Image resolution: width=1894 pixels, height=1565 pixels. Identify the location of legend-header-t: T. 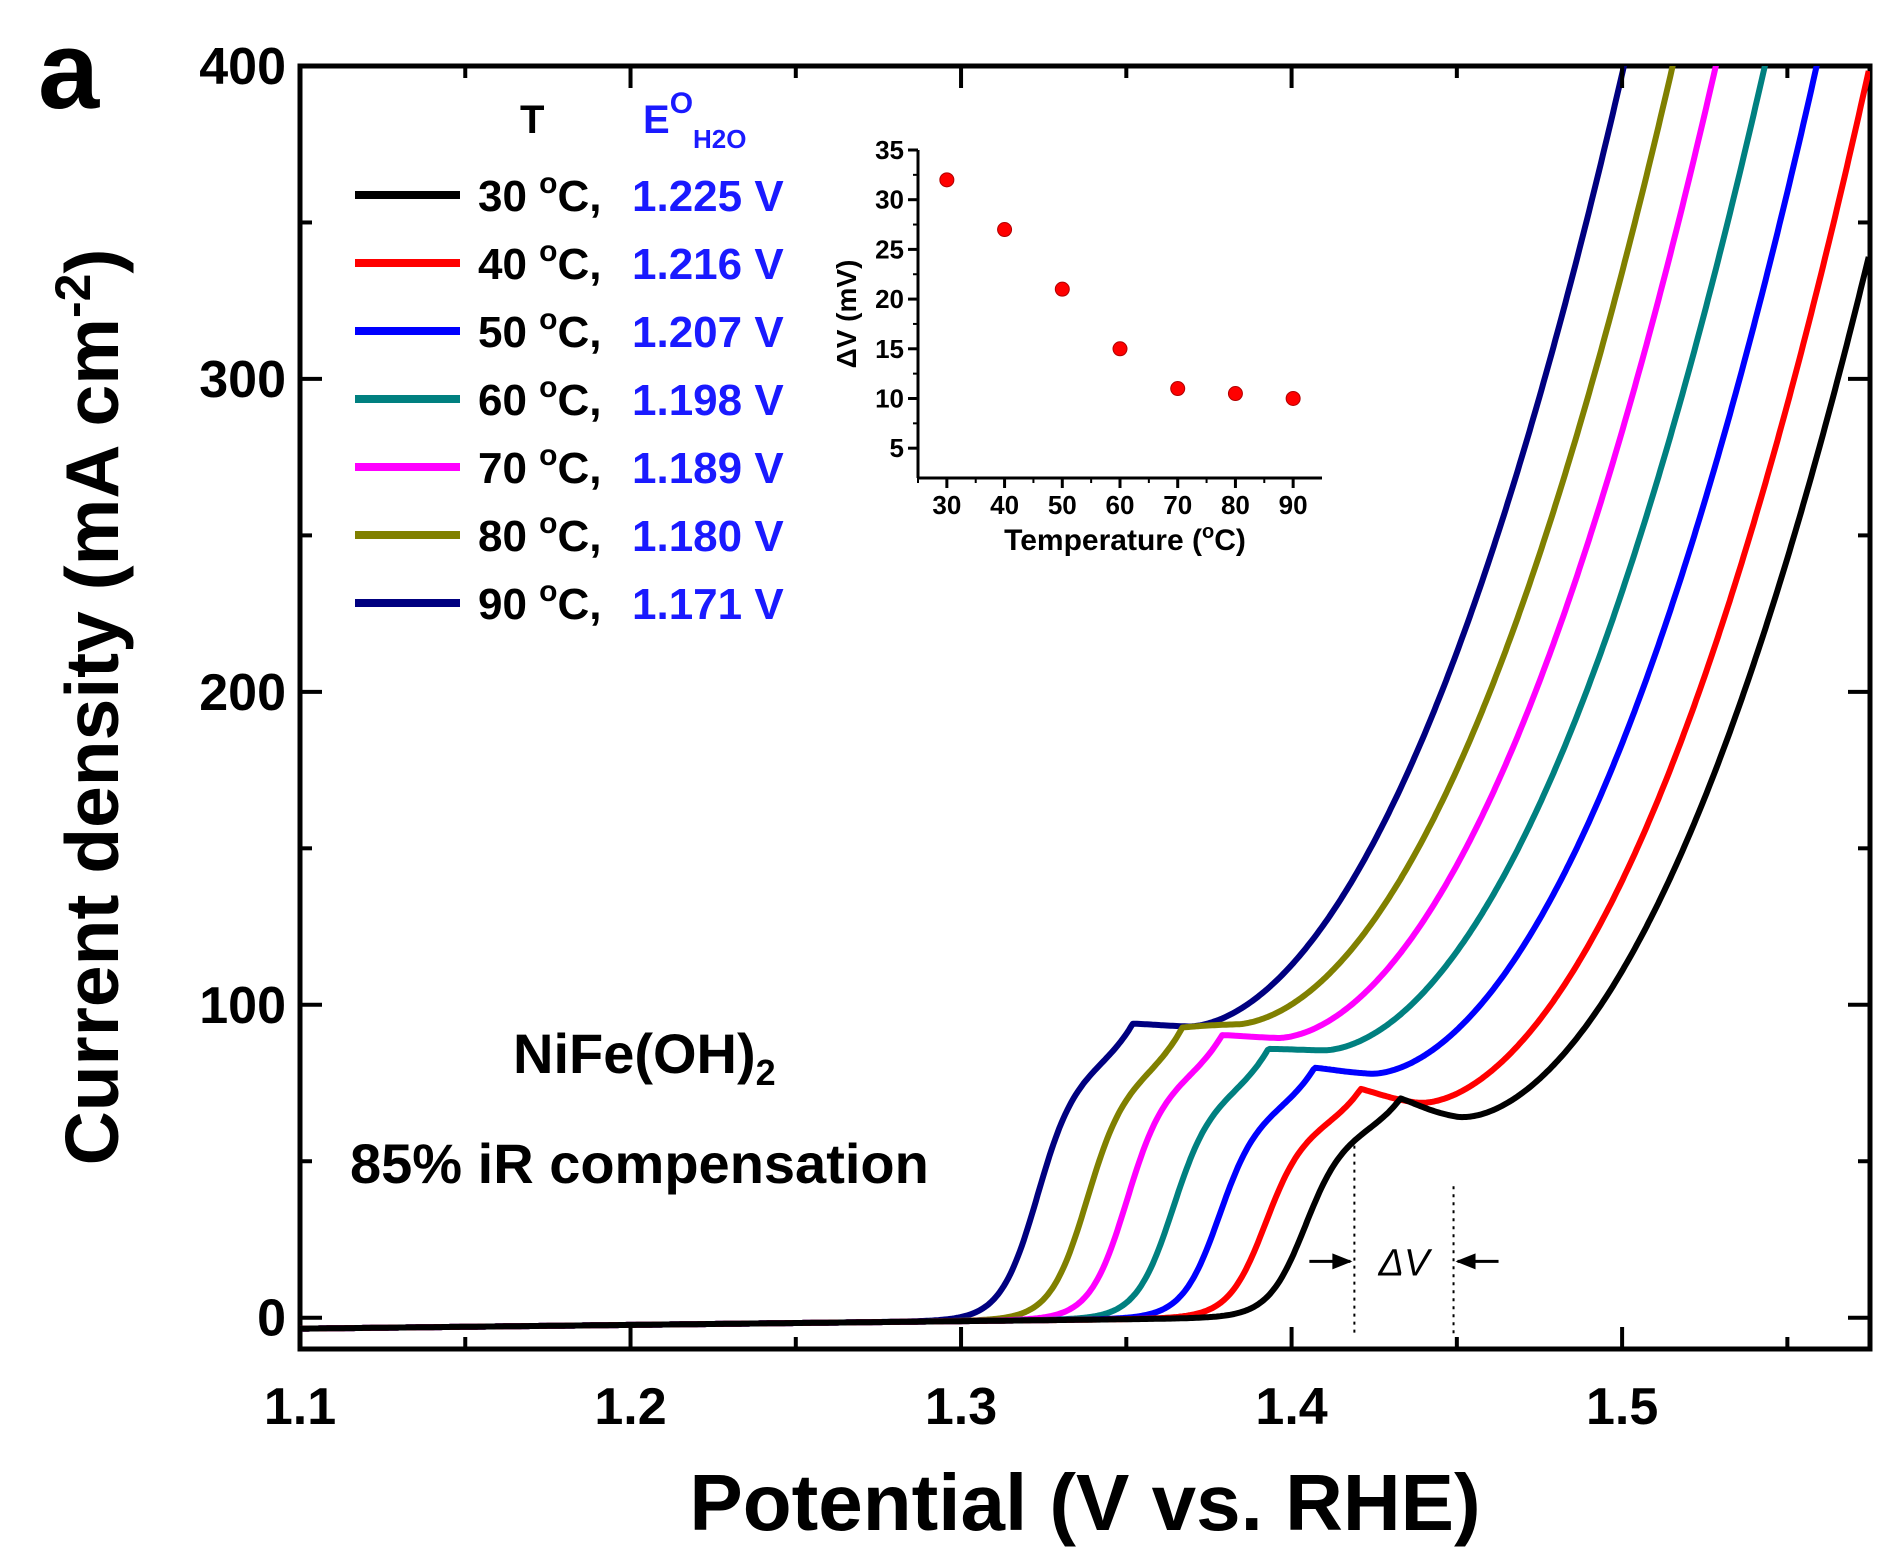
(532, 120).